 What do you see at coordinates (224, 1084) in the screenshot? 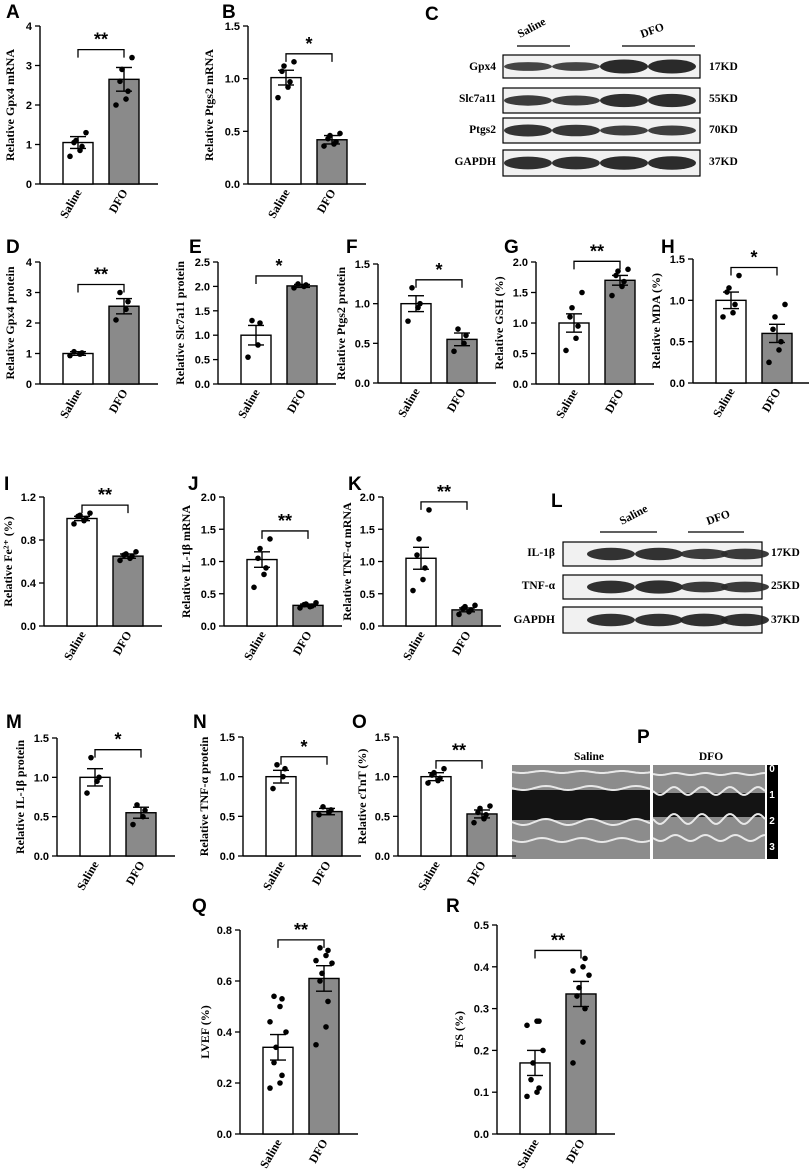
I see `y-tick-label: 0.2` at bounding box center [224, 1084].